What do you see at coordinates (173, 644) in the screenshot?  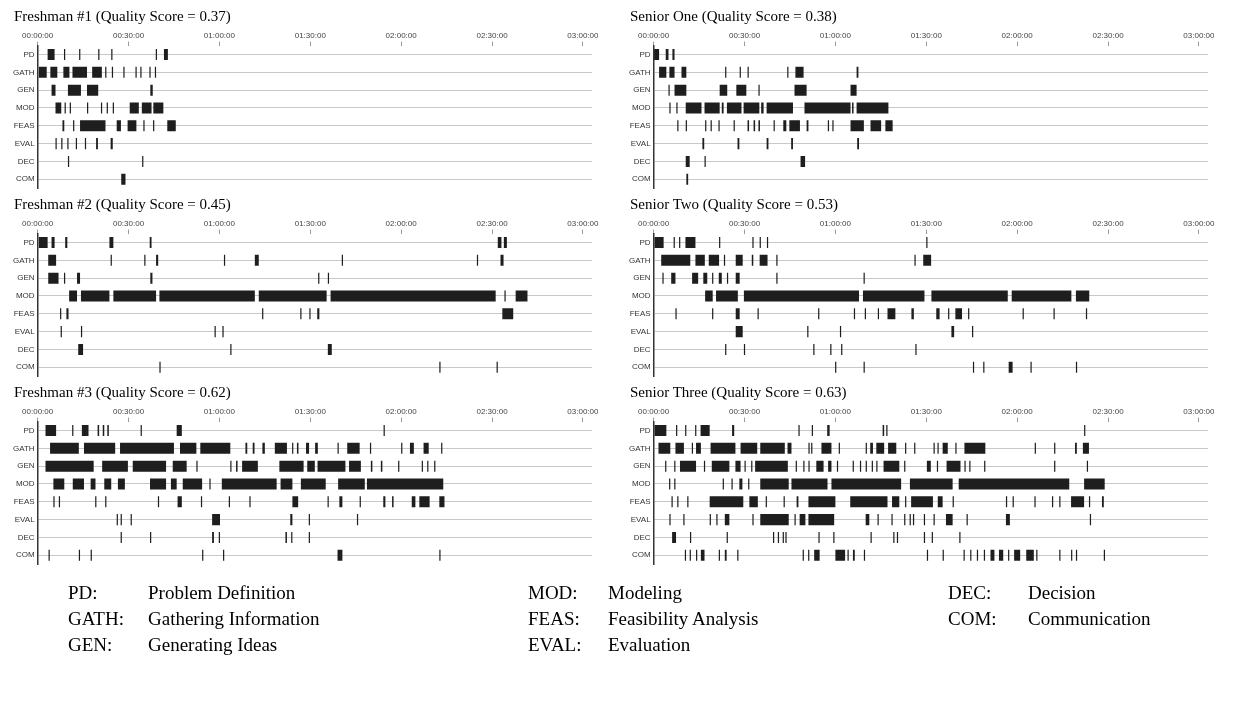 I see `text: GEN: Generating Ideas` at bounding box center [173, 644].